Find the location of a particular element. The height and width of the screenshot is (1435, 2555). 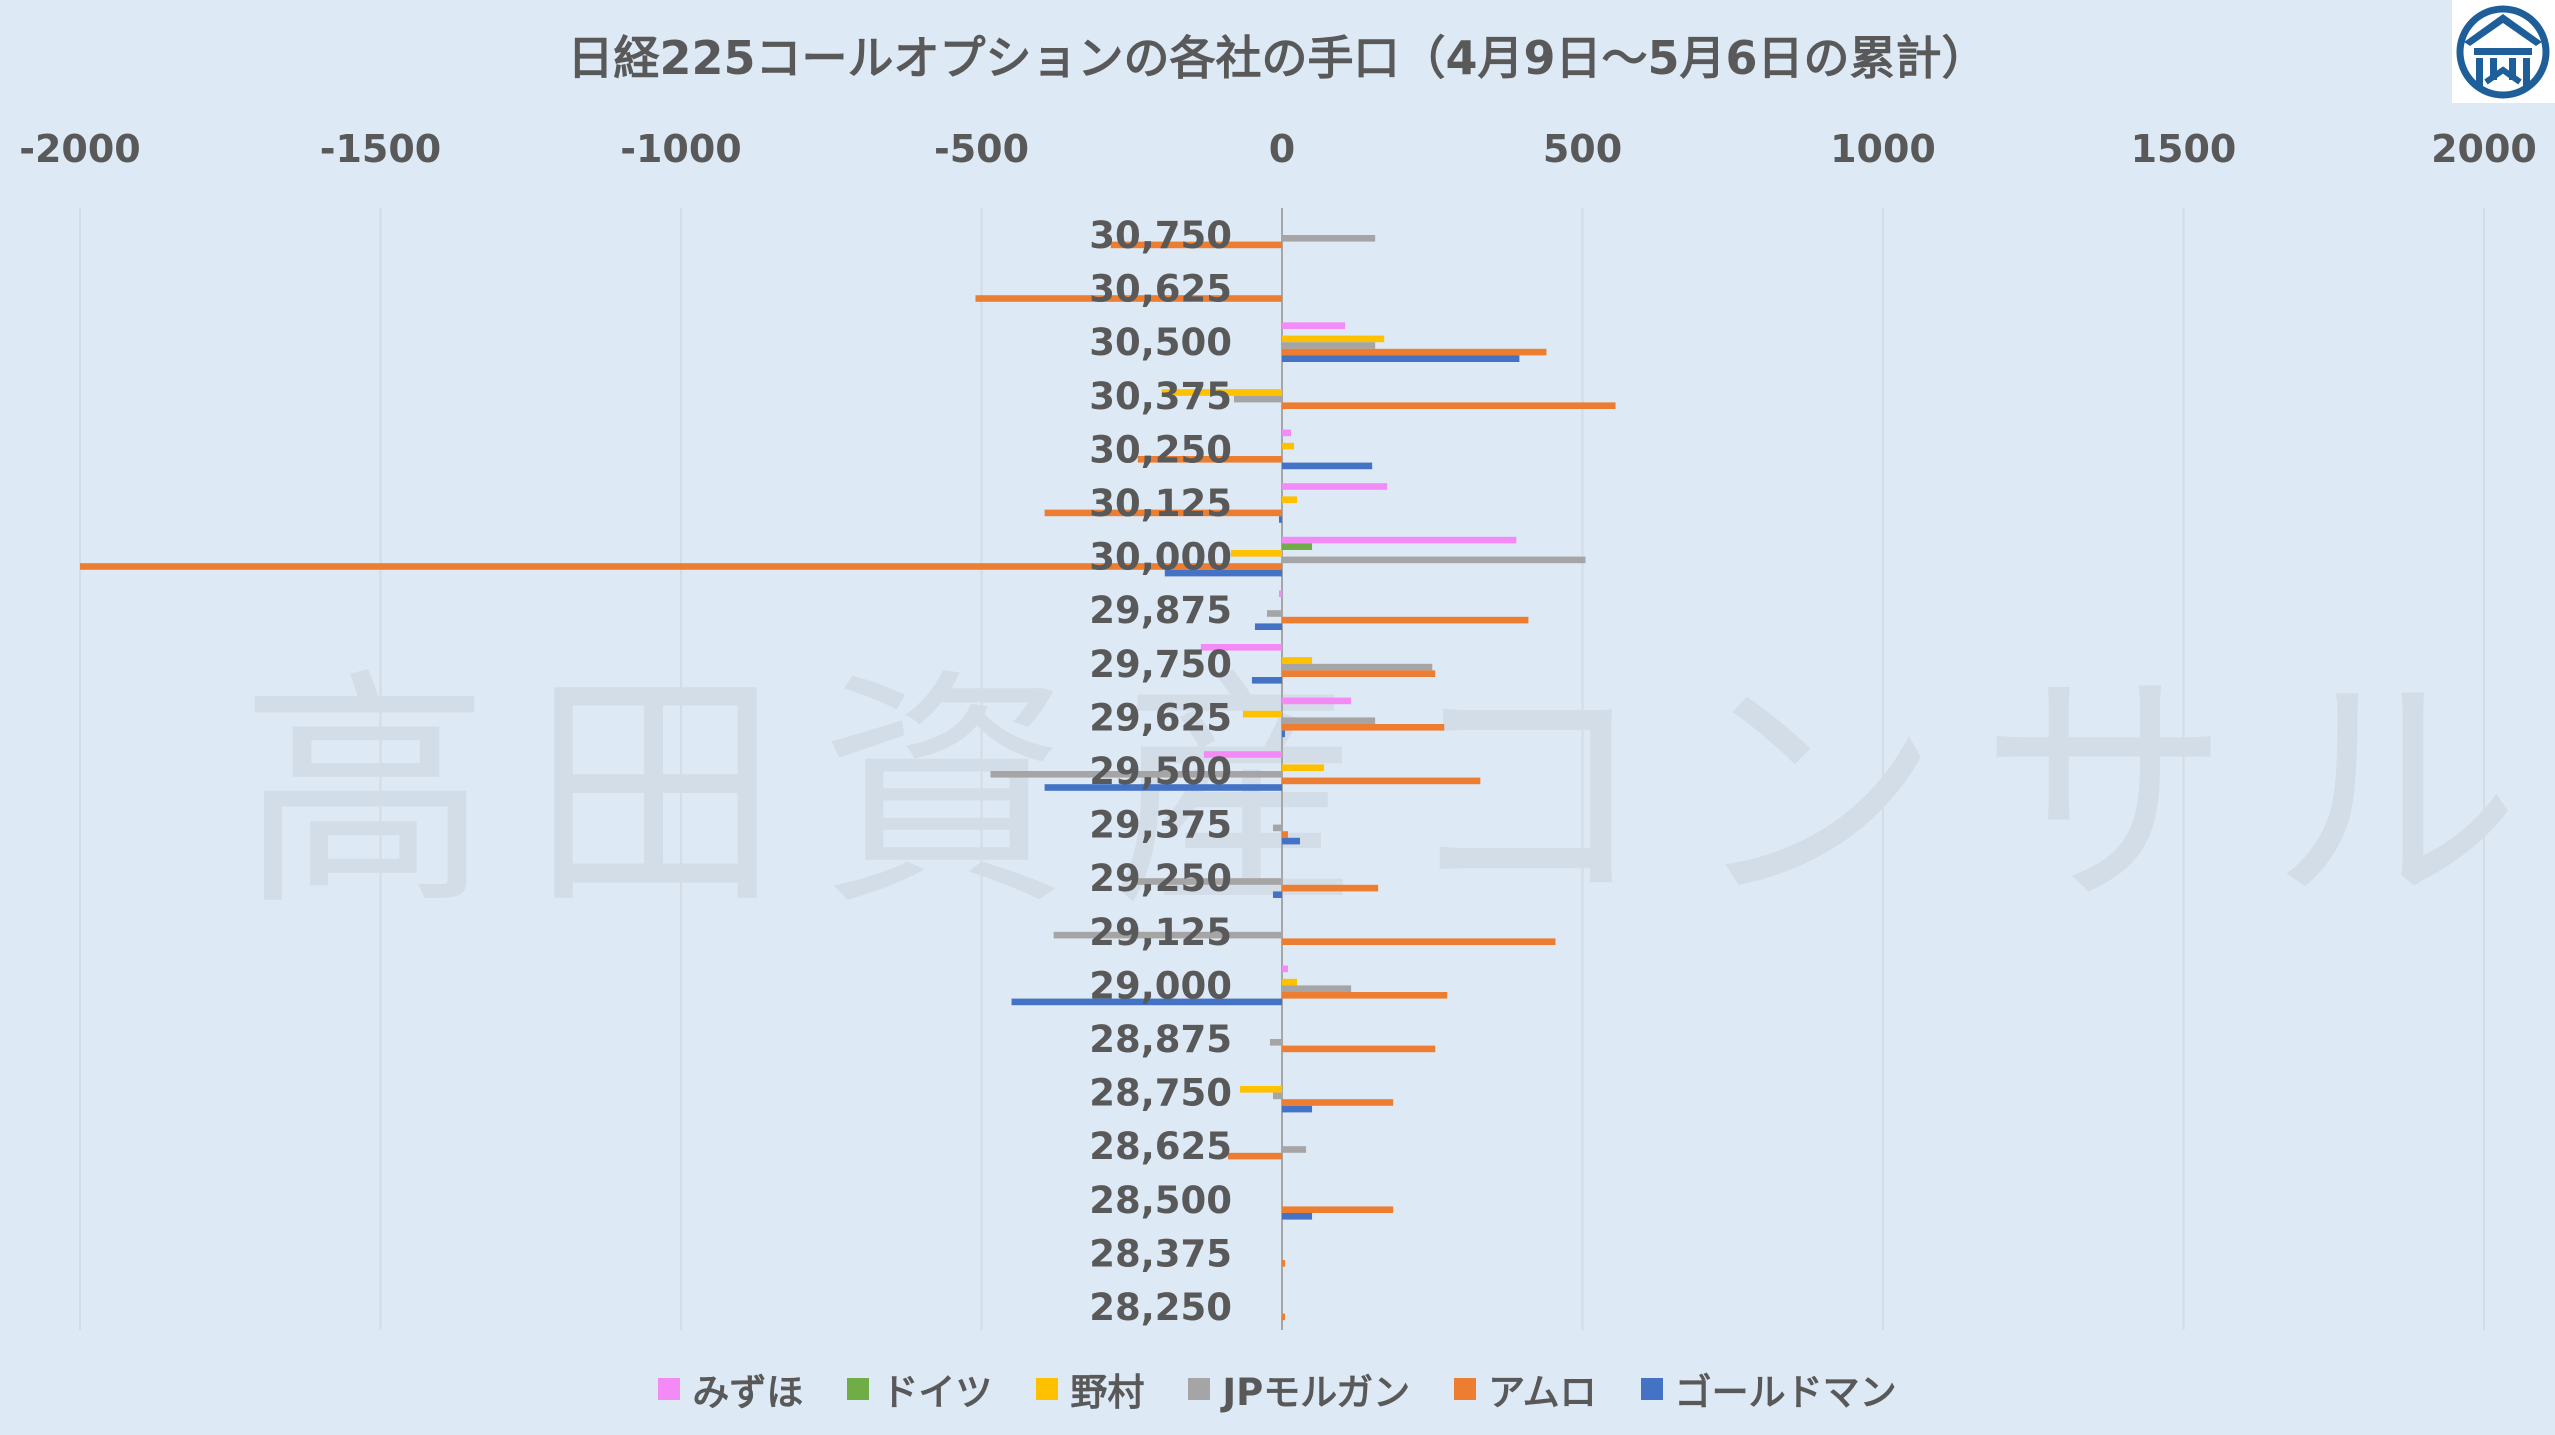

y-category-label: 28,875 is located at coordinates (1160, 1039).